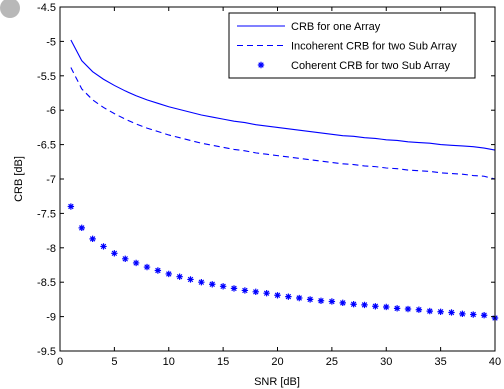 The image size is (504, 389). Describe the element at coordinates (51, 111) in the screenshot. I see `y-tick-label: -6` at that location.